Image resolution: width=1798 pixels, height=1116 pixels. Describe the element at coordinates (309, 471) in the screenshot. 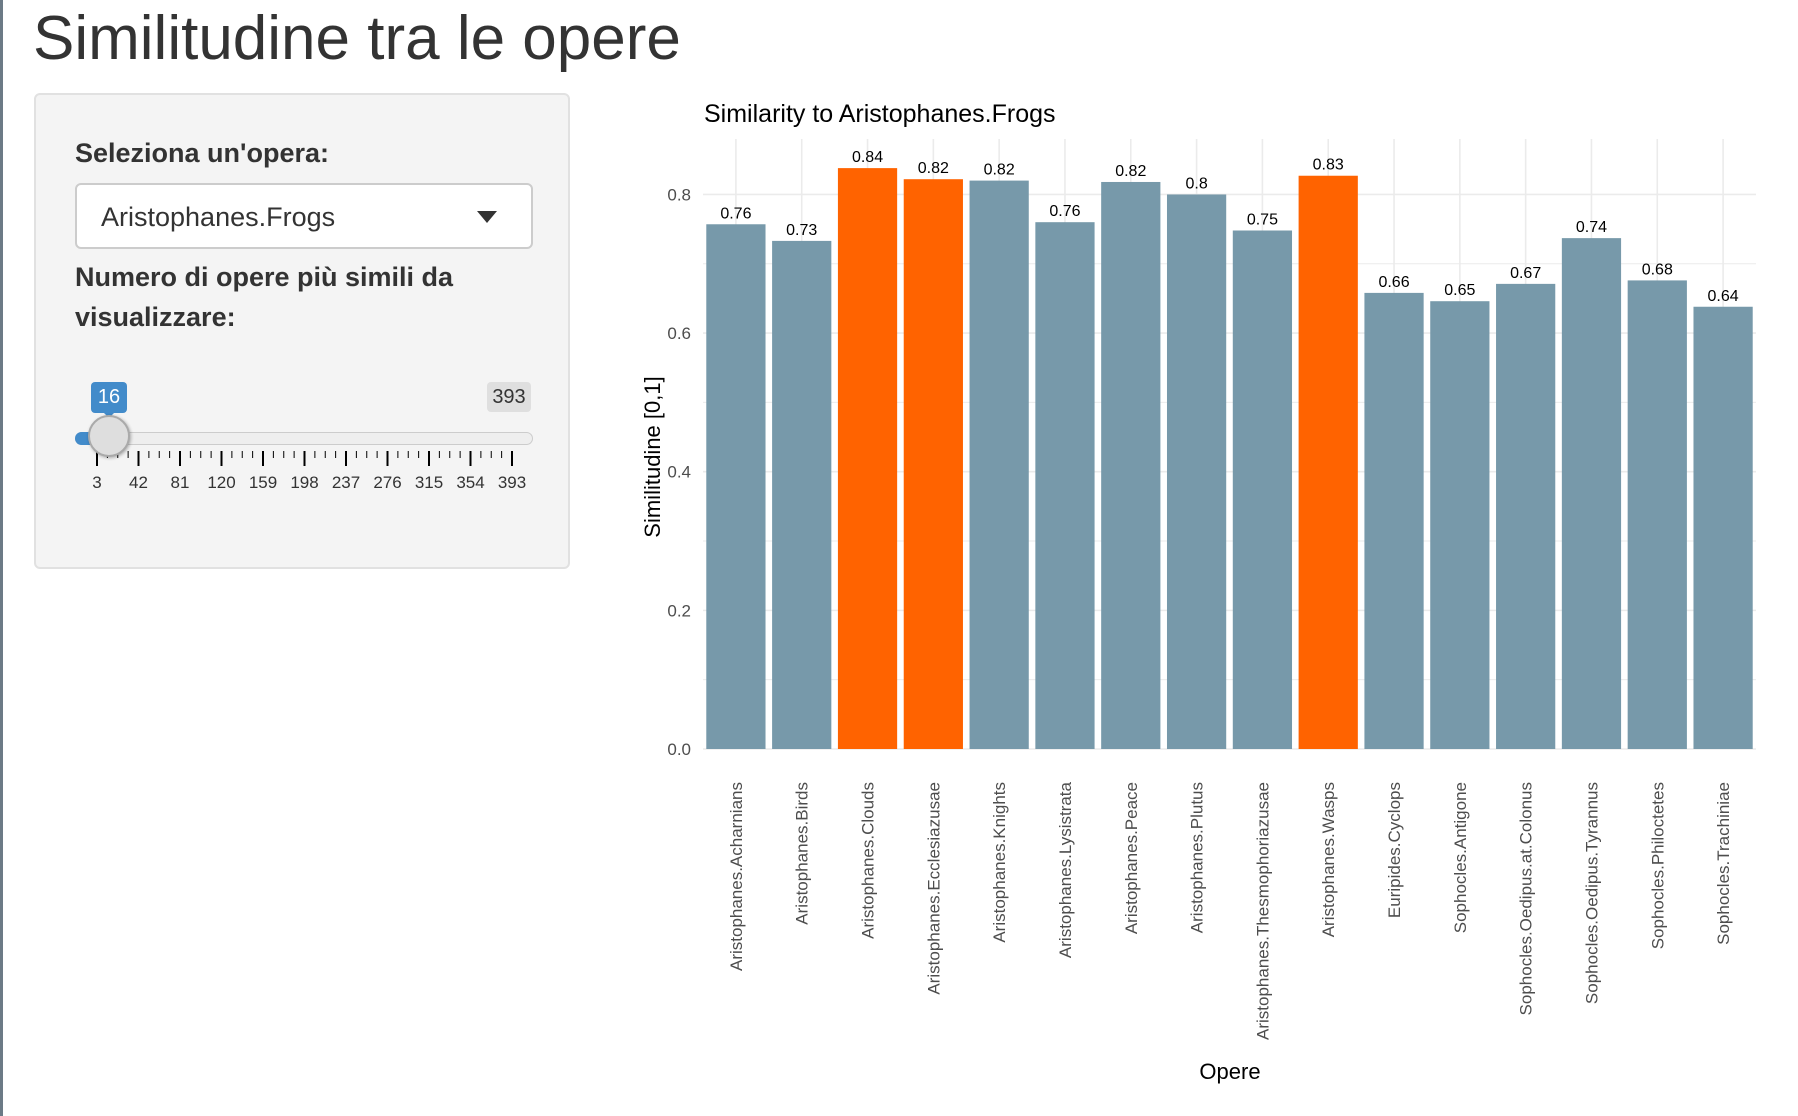

I see `slider-grid: 3 42 81 120 159 198 237 276 315 354 393` at that location.